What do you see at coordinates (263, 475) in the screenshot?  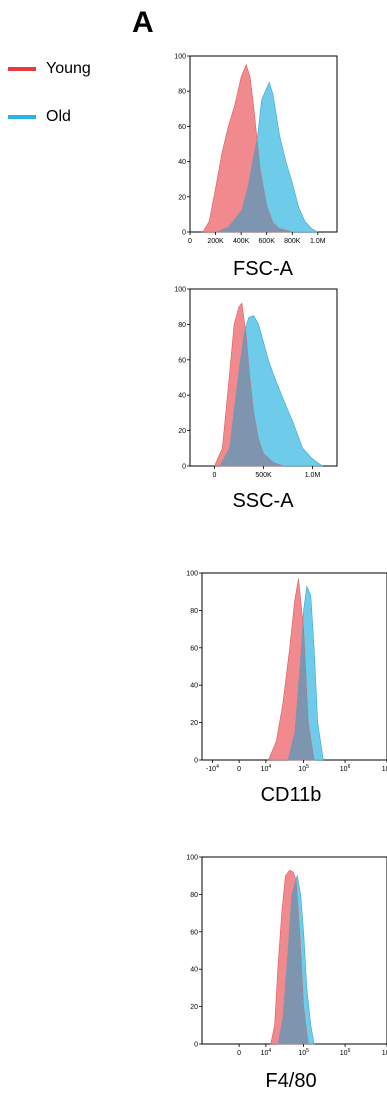 I see `x-tick-label: 500K` at bounding box center [263, 475].